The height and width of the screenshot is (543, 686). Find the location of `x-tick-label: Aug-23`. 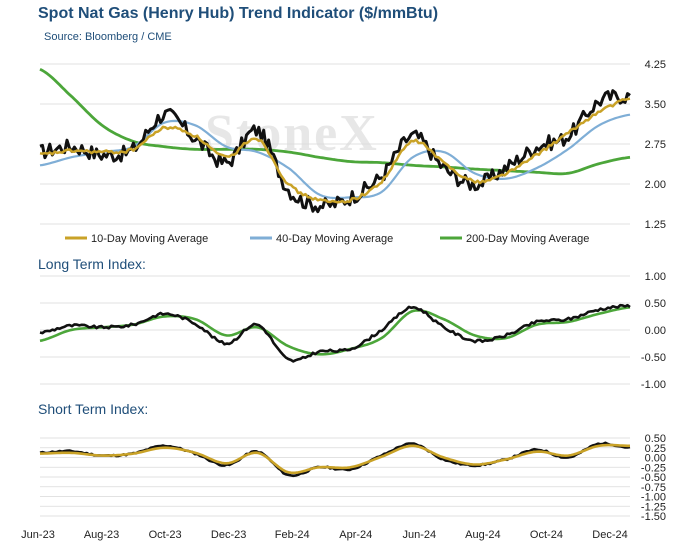

x-tick-label: Aug-23 is located at coordinates (101, 535).